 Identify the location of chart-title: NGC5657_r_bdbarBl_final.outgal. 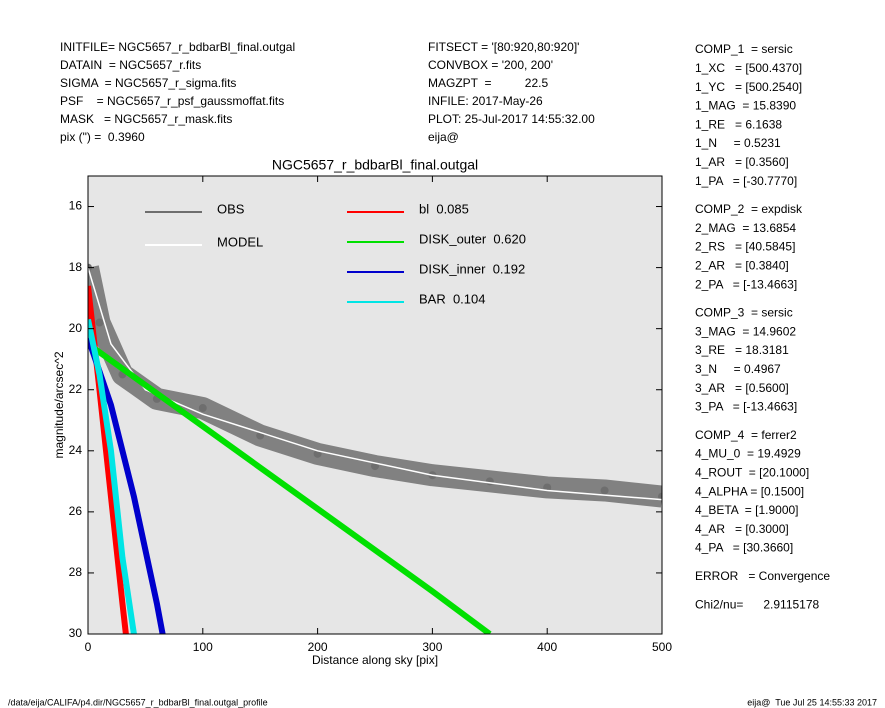
(375, 165).